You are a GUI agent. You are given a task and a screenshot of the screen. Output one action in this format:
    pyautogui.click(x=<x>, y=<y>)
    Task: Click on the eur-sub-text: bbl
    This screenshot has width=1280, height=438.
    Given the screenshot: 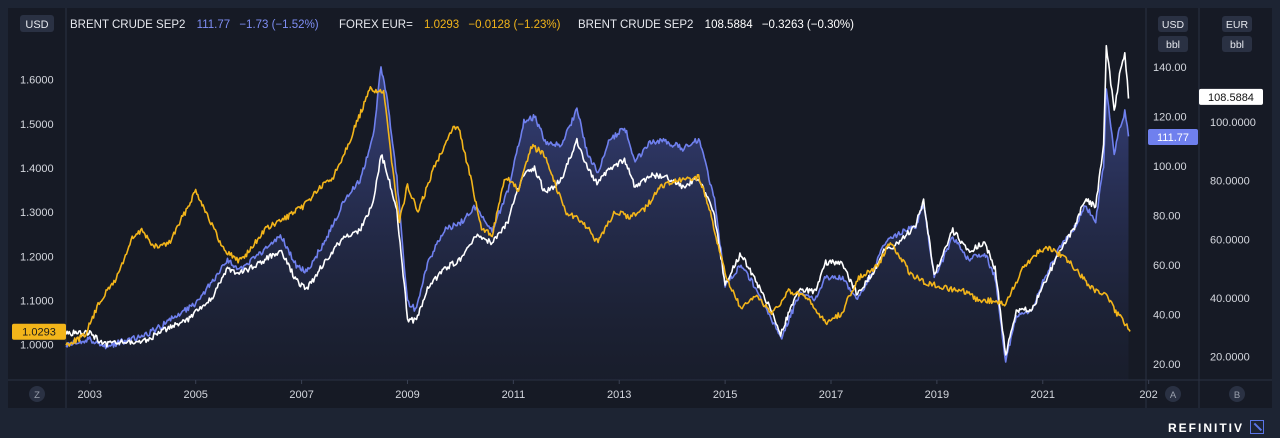 What is the action you would take?
    pyautogui.click(x=1237, y=45)
    